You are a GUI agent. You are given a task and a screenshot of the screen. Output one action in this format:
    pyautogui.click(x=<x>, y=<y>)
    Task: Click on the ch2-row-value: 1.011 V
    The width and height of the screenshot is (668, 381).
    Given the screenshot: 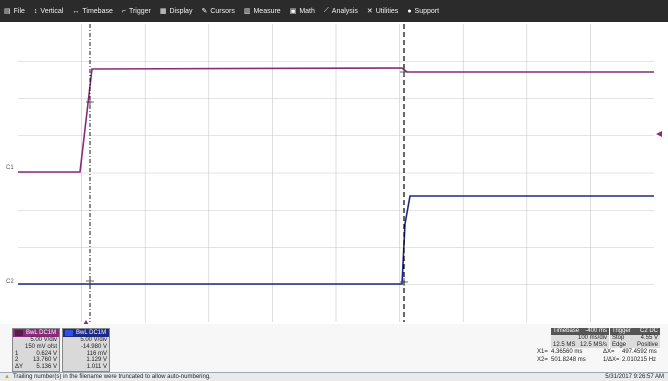 What is the action you would take?
    pyautogui.click(x=96, y=367)
    